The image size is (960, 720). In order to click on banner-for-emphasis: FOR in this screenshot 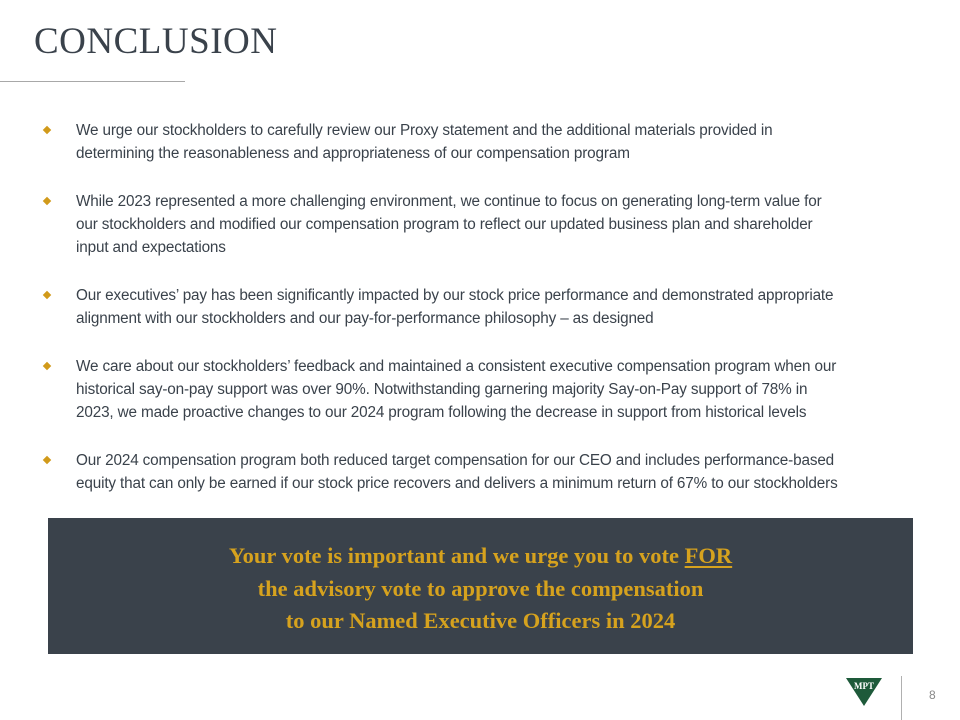, I will do `click(708, 555)`.